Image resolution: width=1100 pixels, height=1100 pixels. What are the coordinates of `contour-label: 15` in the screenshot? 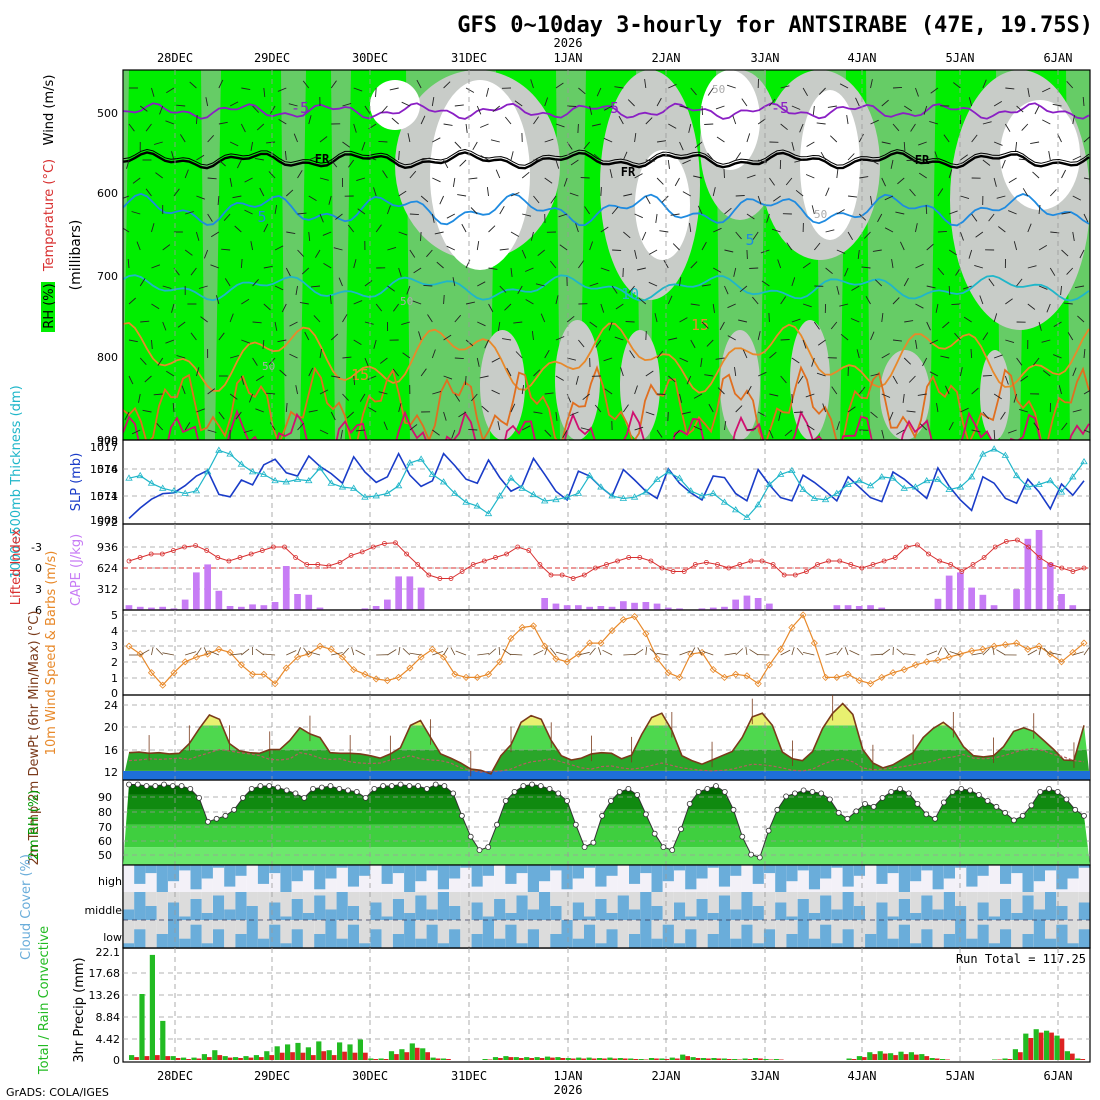 It's located at (360, 375).